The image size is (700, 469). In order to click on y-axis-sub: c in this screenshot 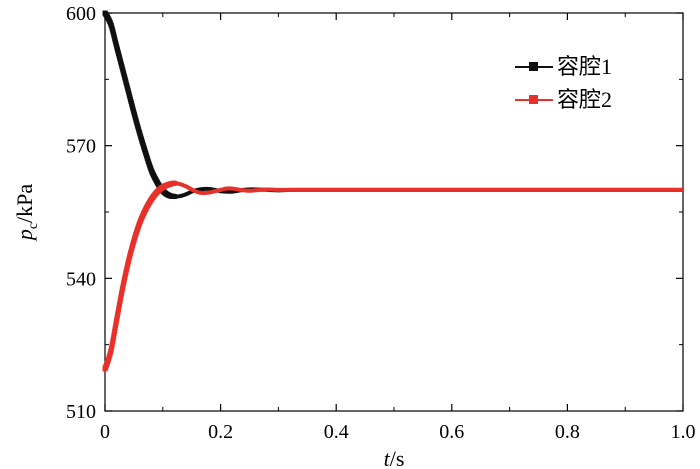, I will do `click(33, 226)`.